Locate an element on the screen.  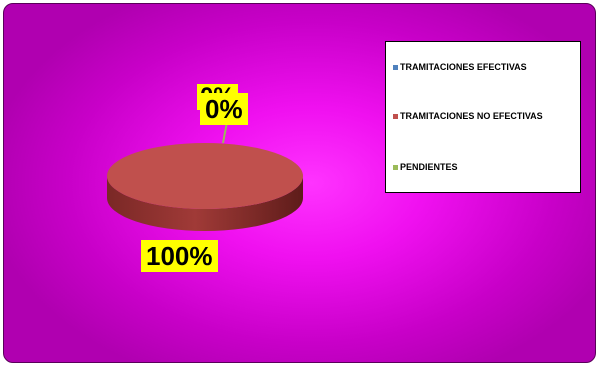
legend-entry-tramitaciones-efectivas: TRAMITACIONES EFECTIVAS is located at coordinates (460, 67).